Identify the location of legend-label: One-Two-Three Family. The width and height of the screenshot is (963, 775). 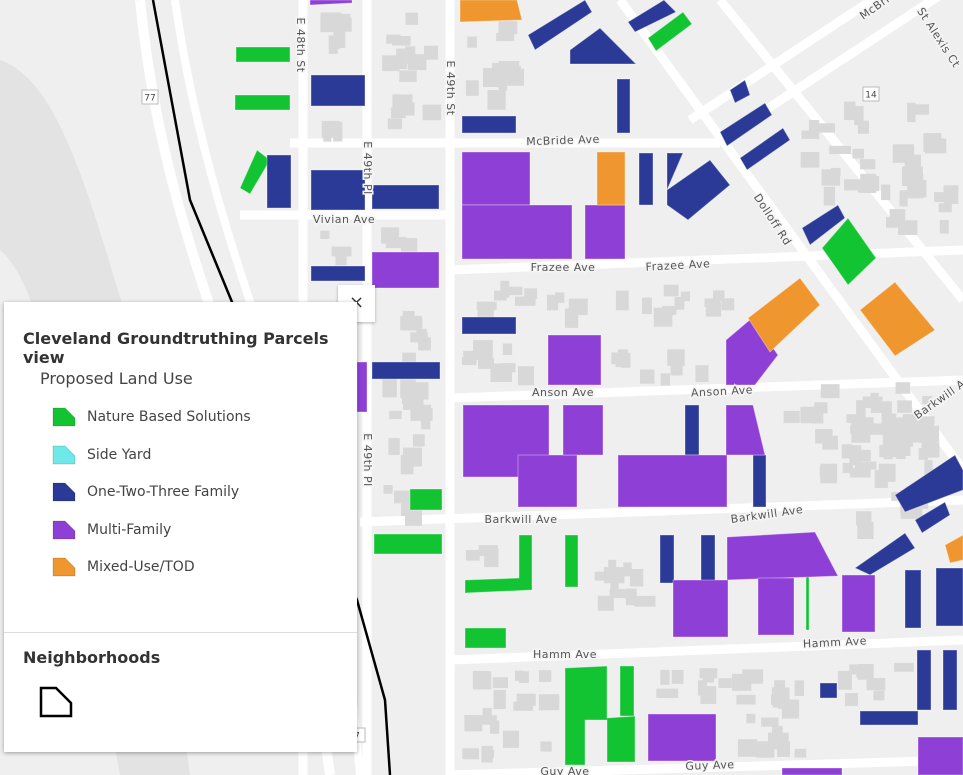
(163, 492).